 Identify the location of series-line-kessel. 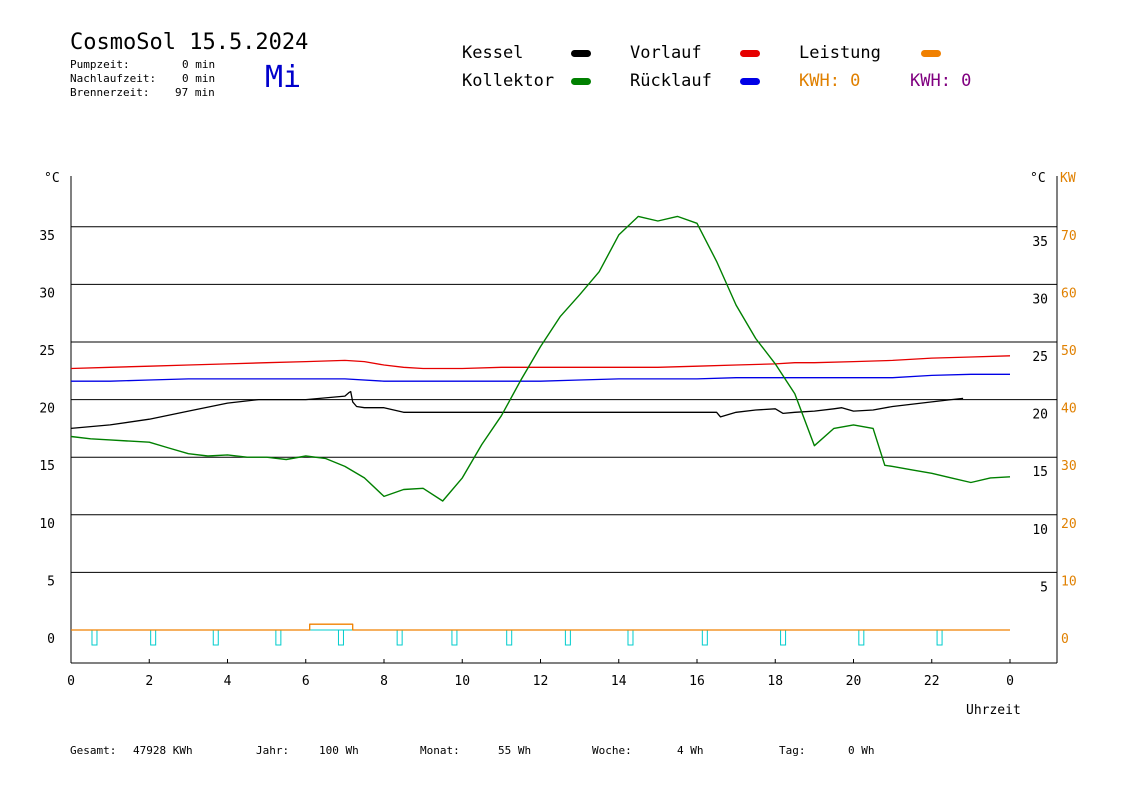
(517, 410).